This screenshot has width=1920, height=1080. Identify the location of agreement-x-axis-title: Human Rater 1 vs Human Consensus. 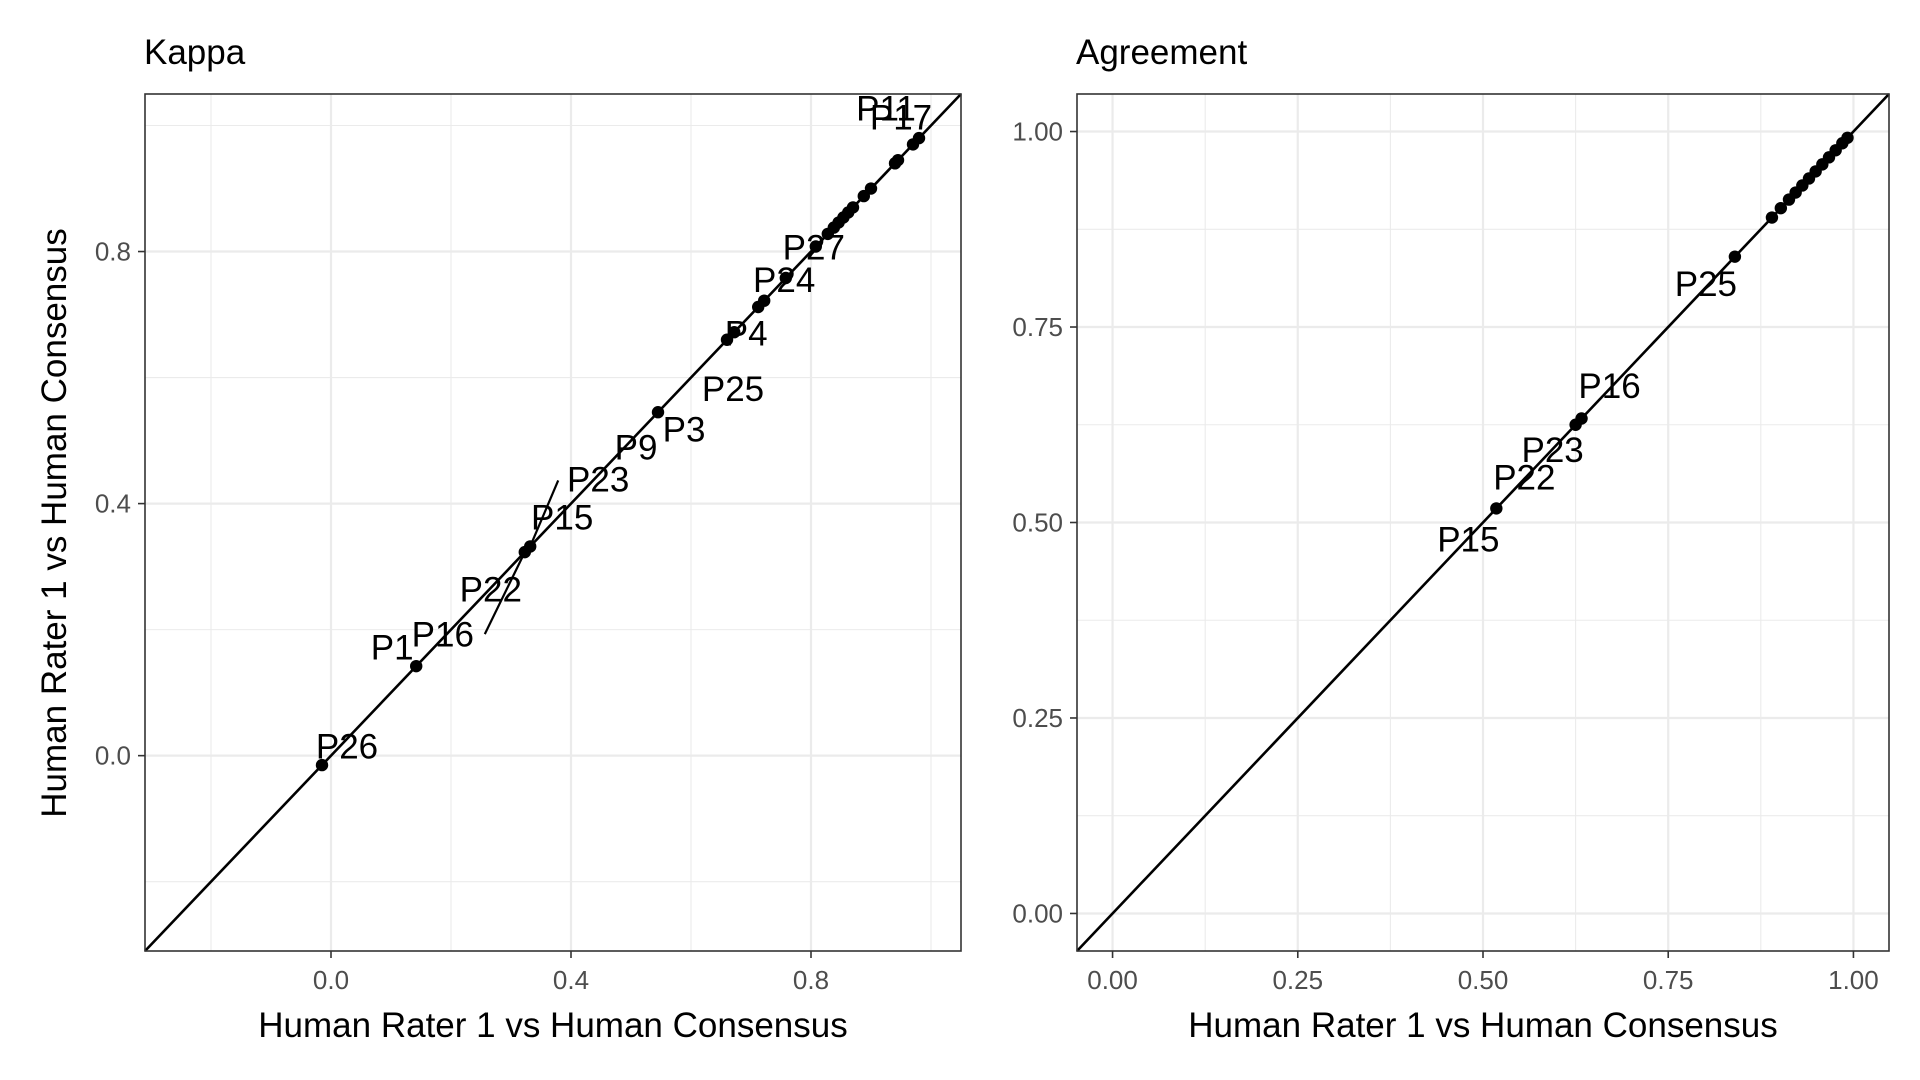
(1482, 1025).